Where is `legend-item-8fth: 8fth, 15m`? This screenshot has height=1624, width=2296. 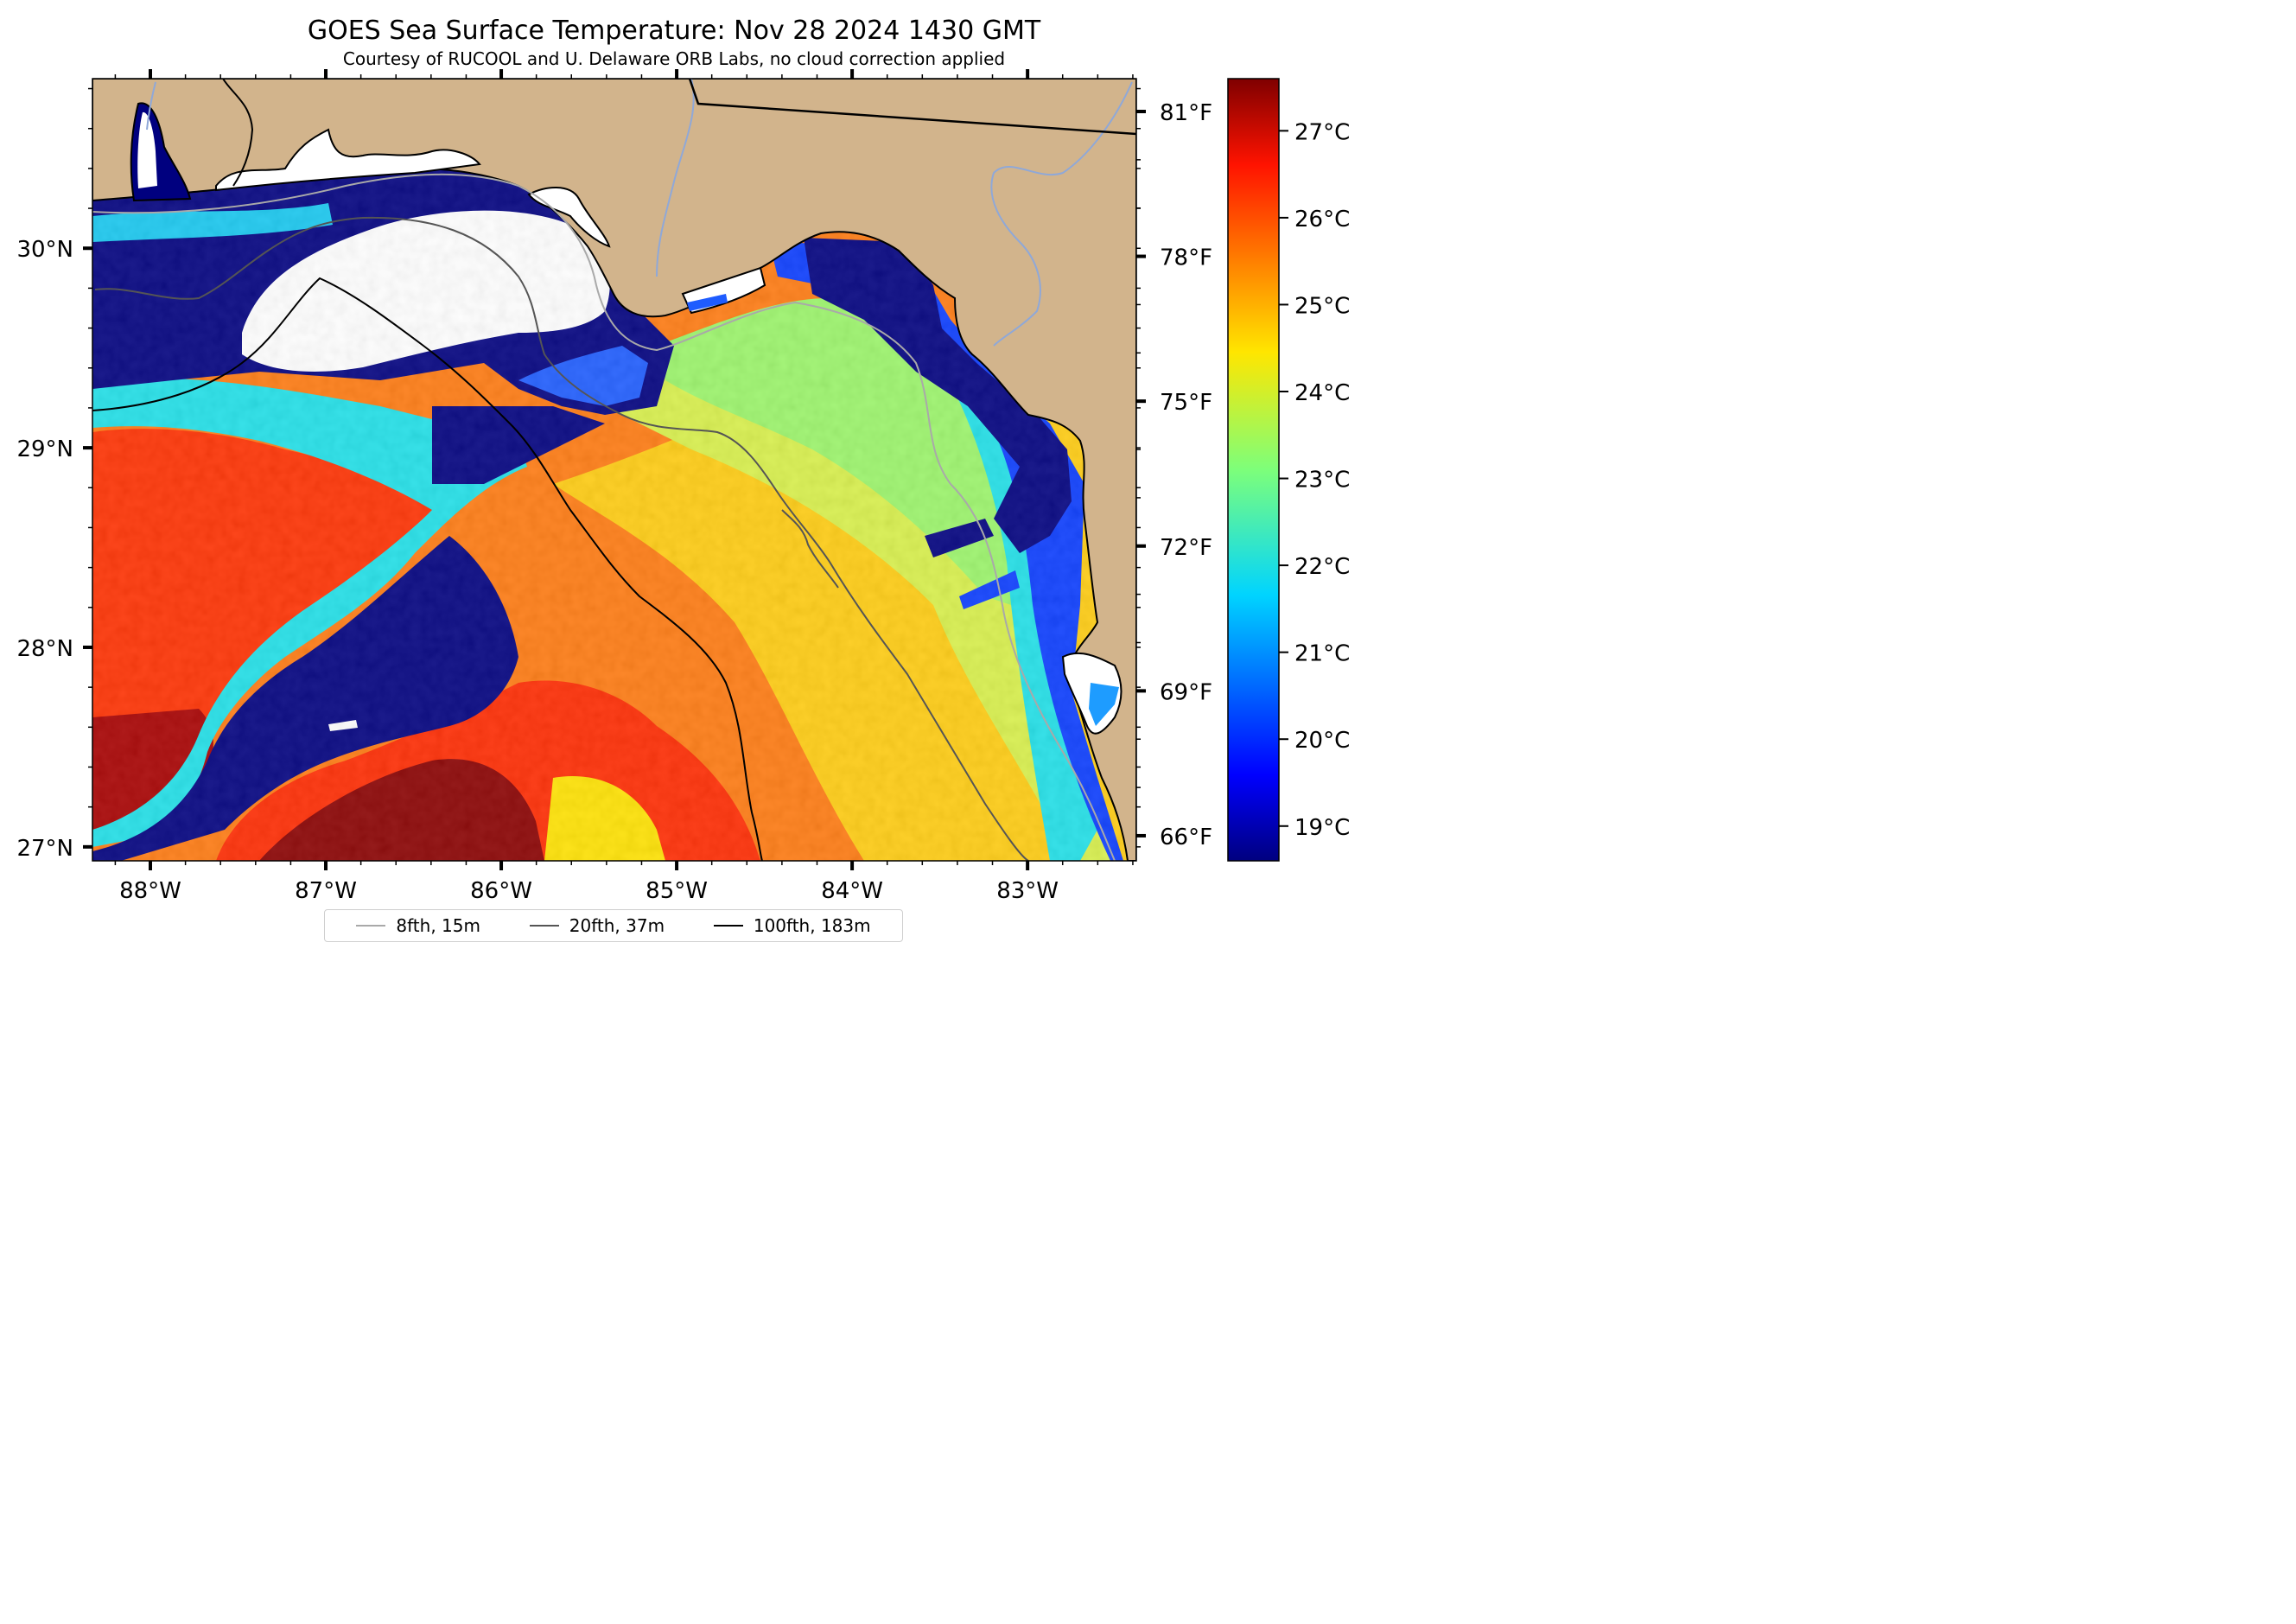 legend-item-8fth: 8fth, 15m is located at coordinates (418, 925).